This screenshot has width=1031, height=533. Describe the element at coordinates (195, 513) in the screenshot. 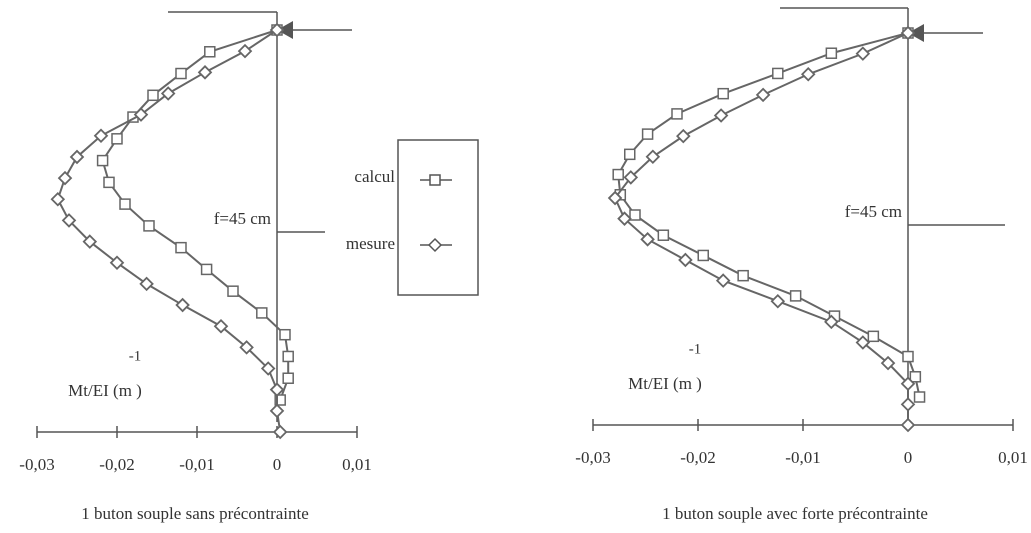

I see `caption: 1 buton souple sans précontrainte` at that location.